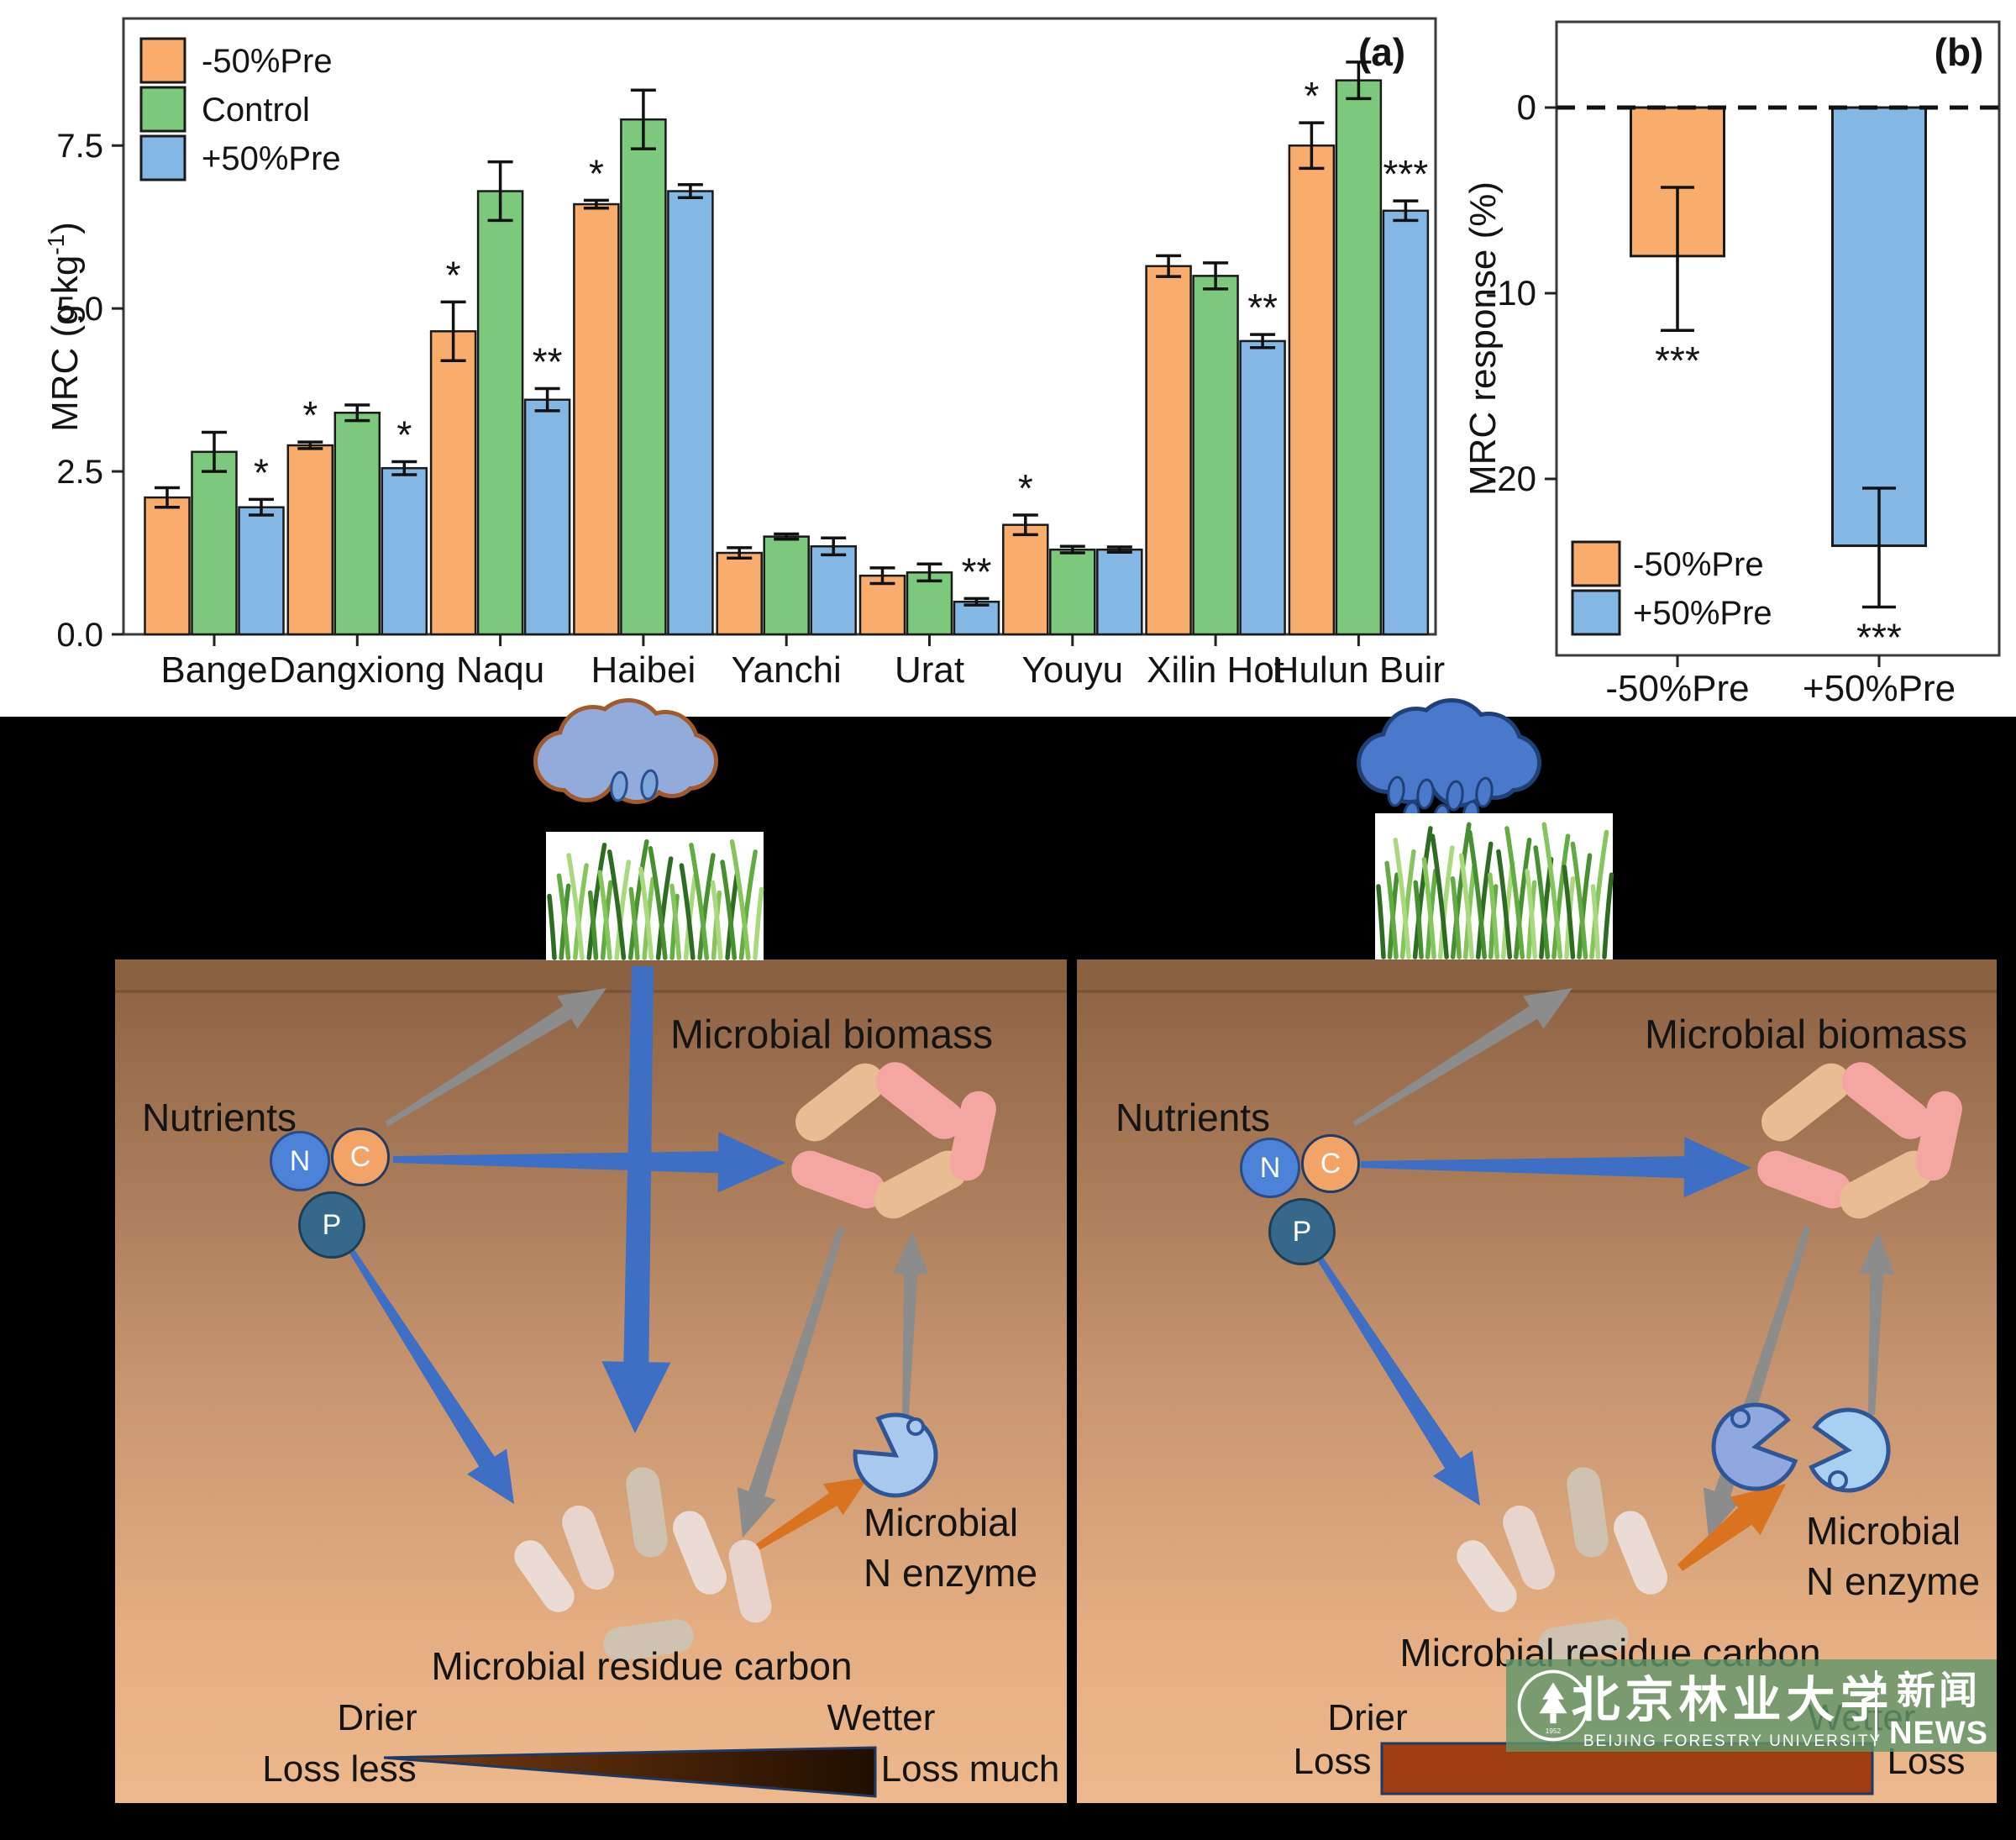  I want to click on x-category-label: Bange, so click(213, 670).